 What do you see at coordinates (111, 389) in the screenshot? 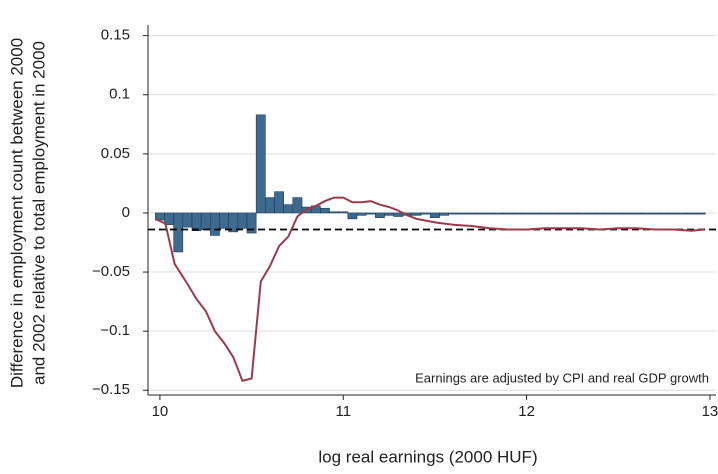
I see `y-tick-label: −0.15` at bounding box center [111, 389].